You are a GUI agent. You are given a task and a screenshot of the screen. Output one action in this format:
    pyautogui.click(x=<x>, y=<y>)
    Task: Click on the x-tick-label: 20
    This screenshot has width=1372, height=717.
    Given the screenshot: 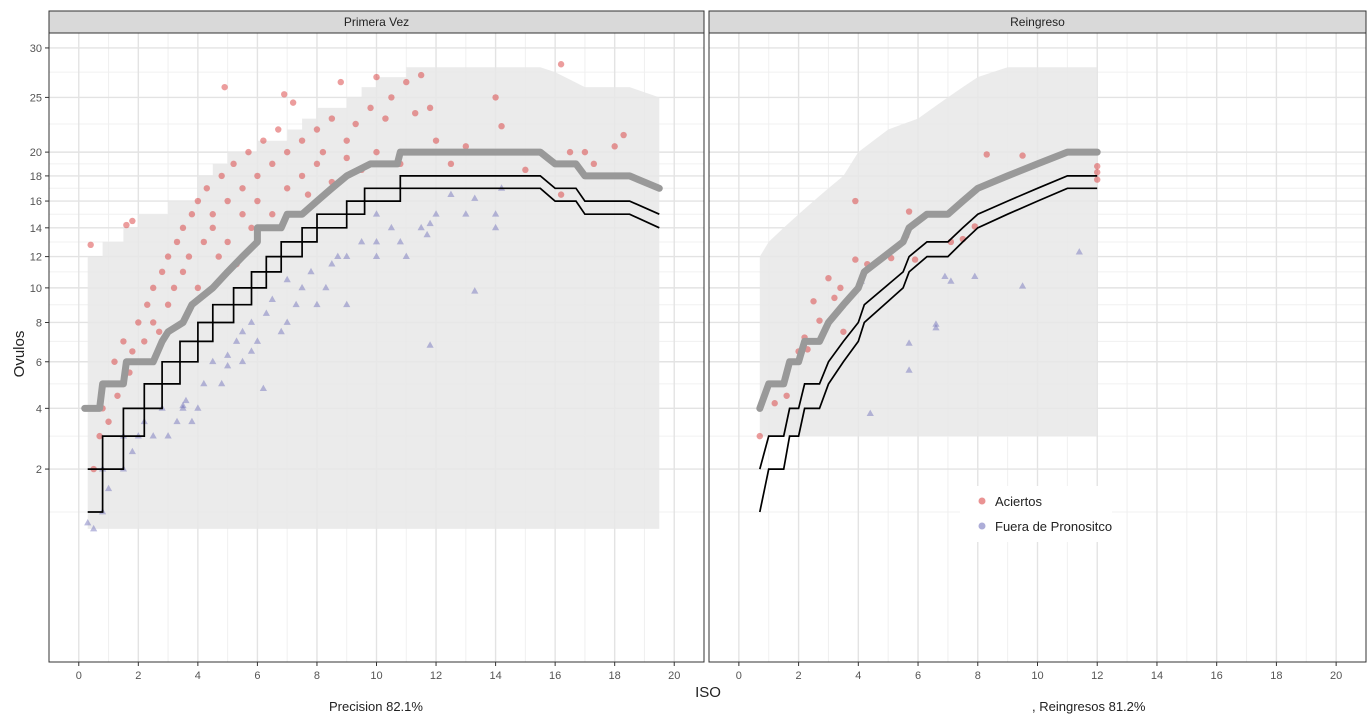 What is the action you would take?
    pyautogui.click(x=674, y=676)
    